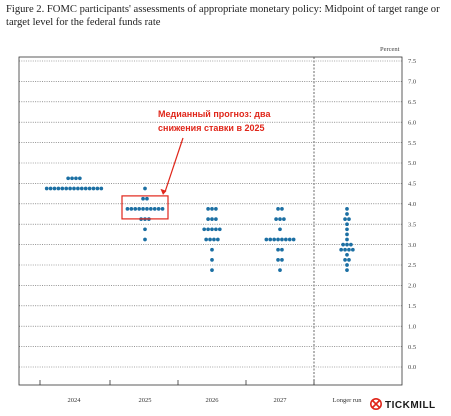 The image size is (451, 416). What do you see at coordinates (412, 347) in the screenshot?
I see `y-tick-label: 0.5` at bounding box center [412, 347].